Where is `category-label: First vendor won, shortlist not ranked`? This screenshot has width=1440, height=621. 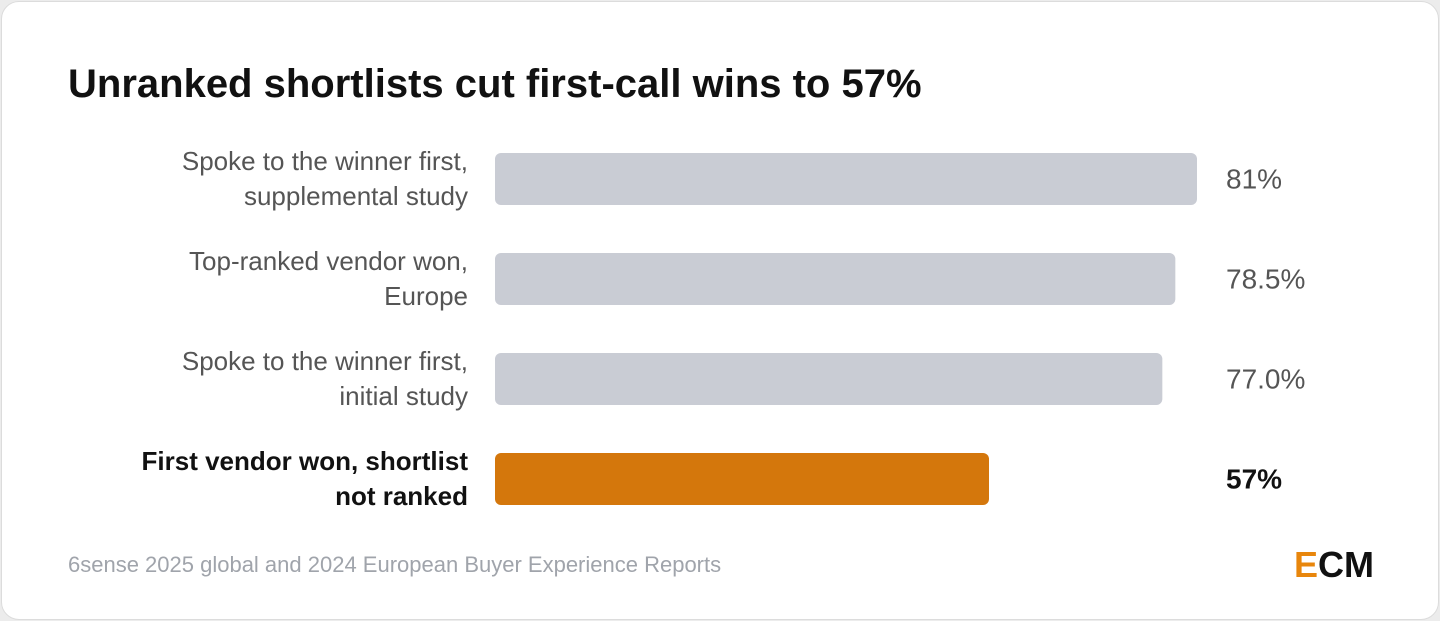
category-label: First vendor won, shortlist not ranked is located at coordinates (304, 478).